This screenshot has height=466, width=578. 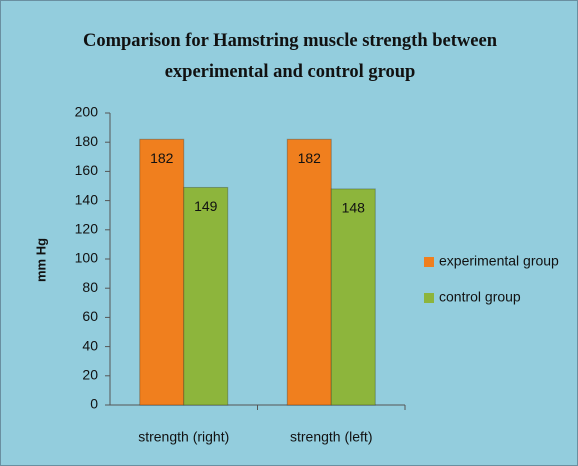 I want to click on y-tick-label: 20, so click(x=90, y=375).